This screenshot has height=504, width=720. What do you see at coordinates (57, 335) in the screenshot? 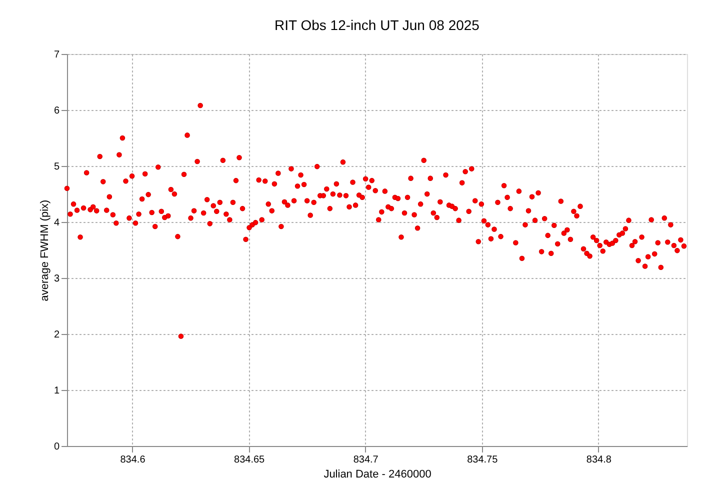
I see `y-tick-label: 2` at bounding box center [57, 335].